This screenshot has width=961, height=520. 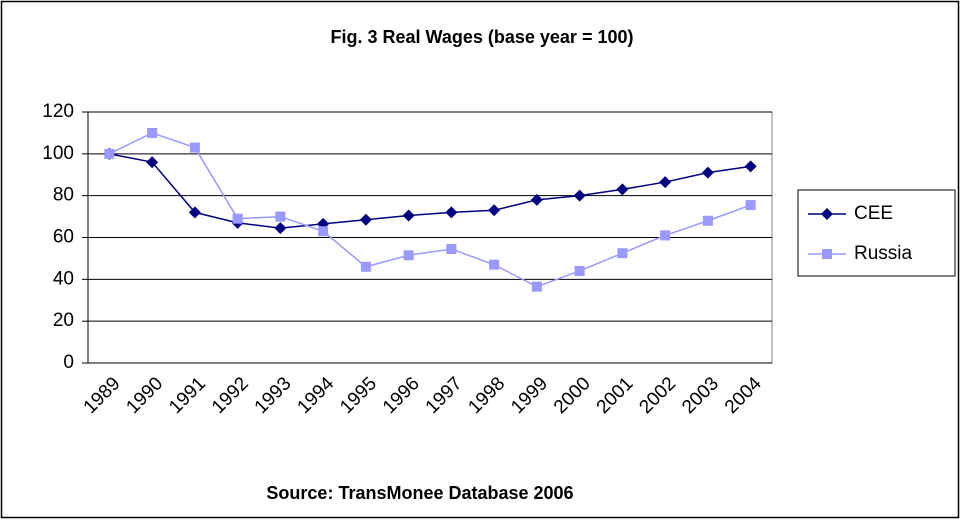 What do you see at coordinates (873, 213) in the screenshot?
I see `legend-label: CEE` at bounding box center [873, 213].